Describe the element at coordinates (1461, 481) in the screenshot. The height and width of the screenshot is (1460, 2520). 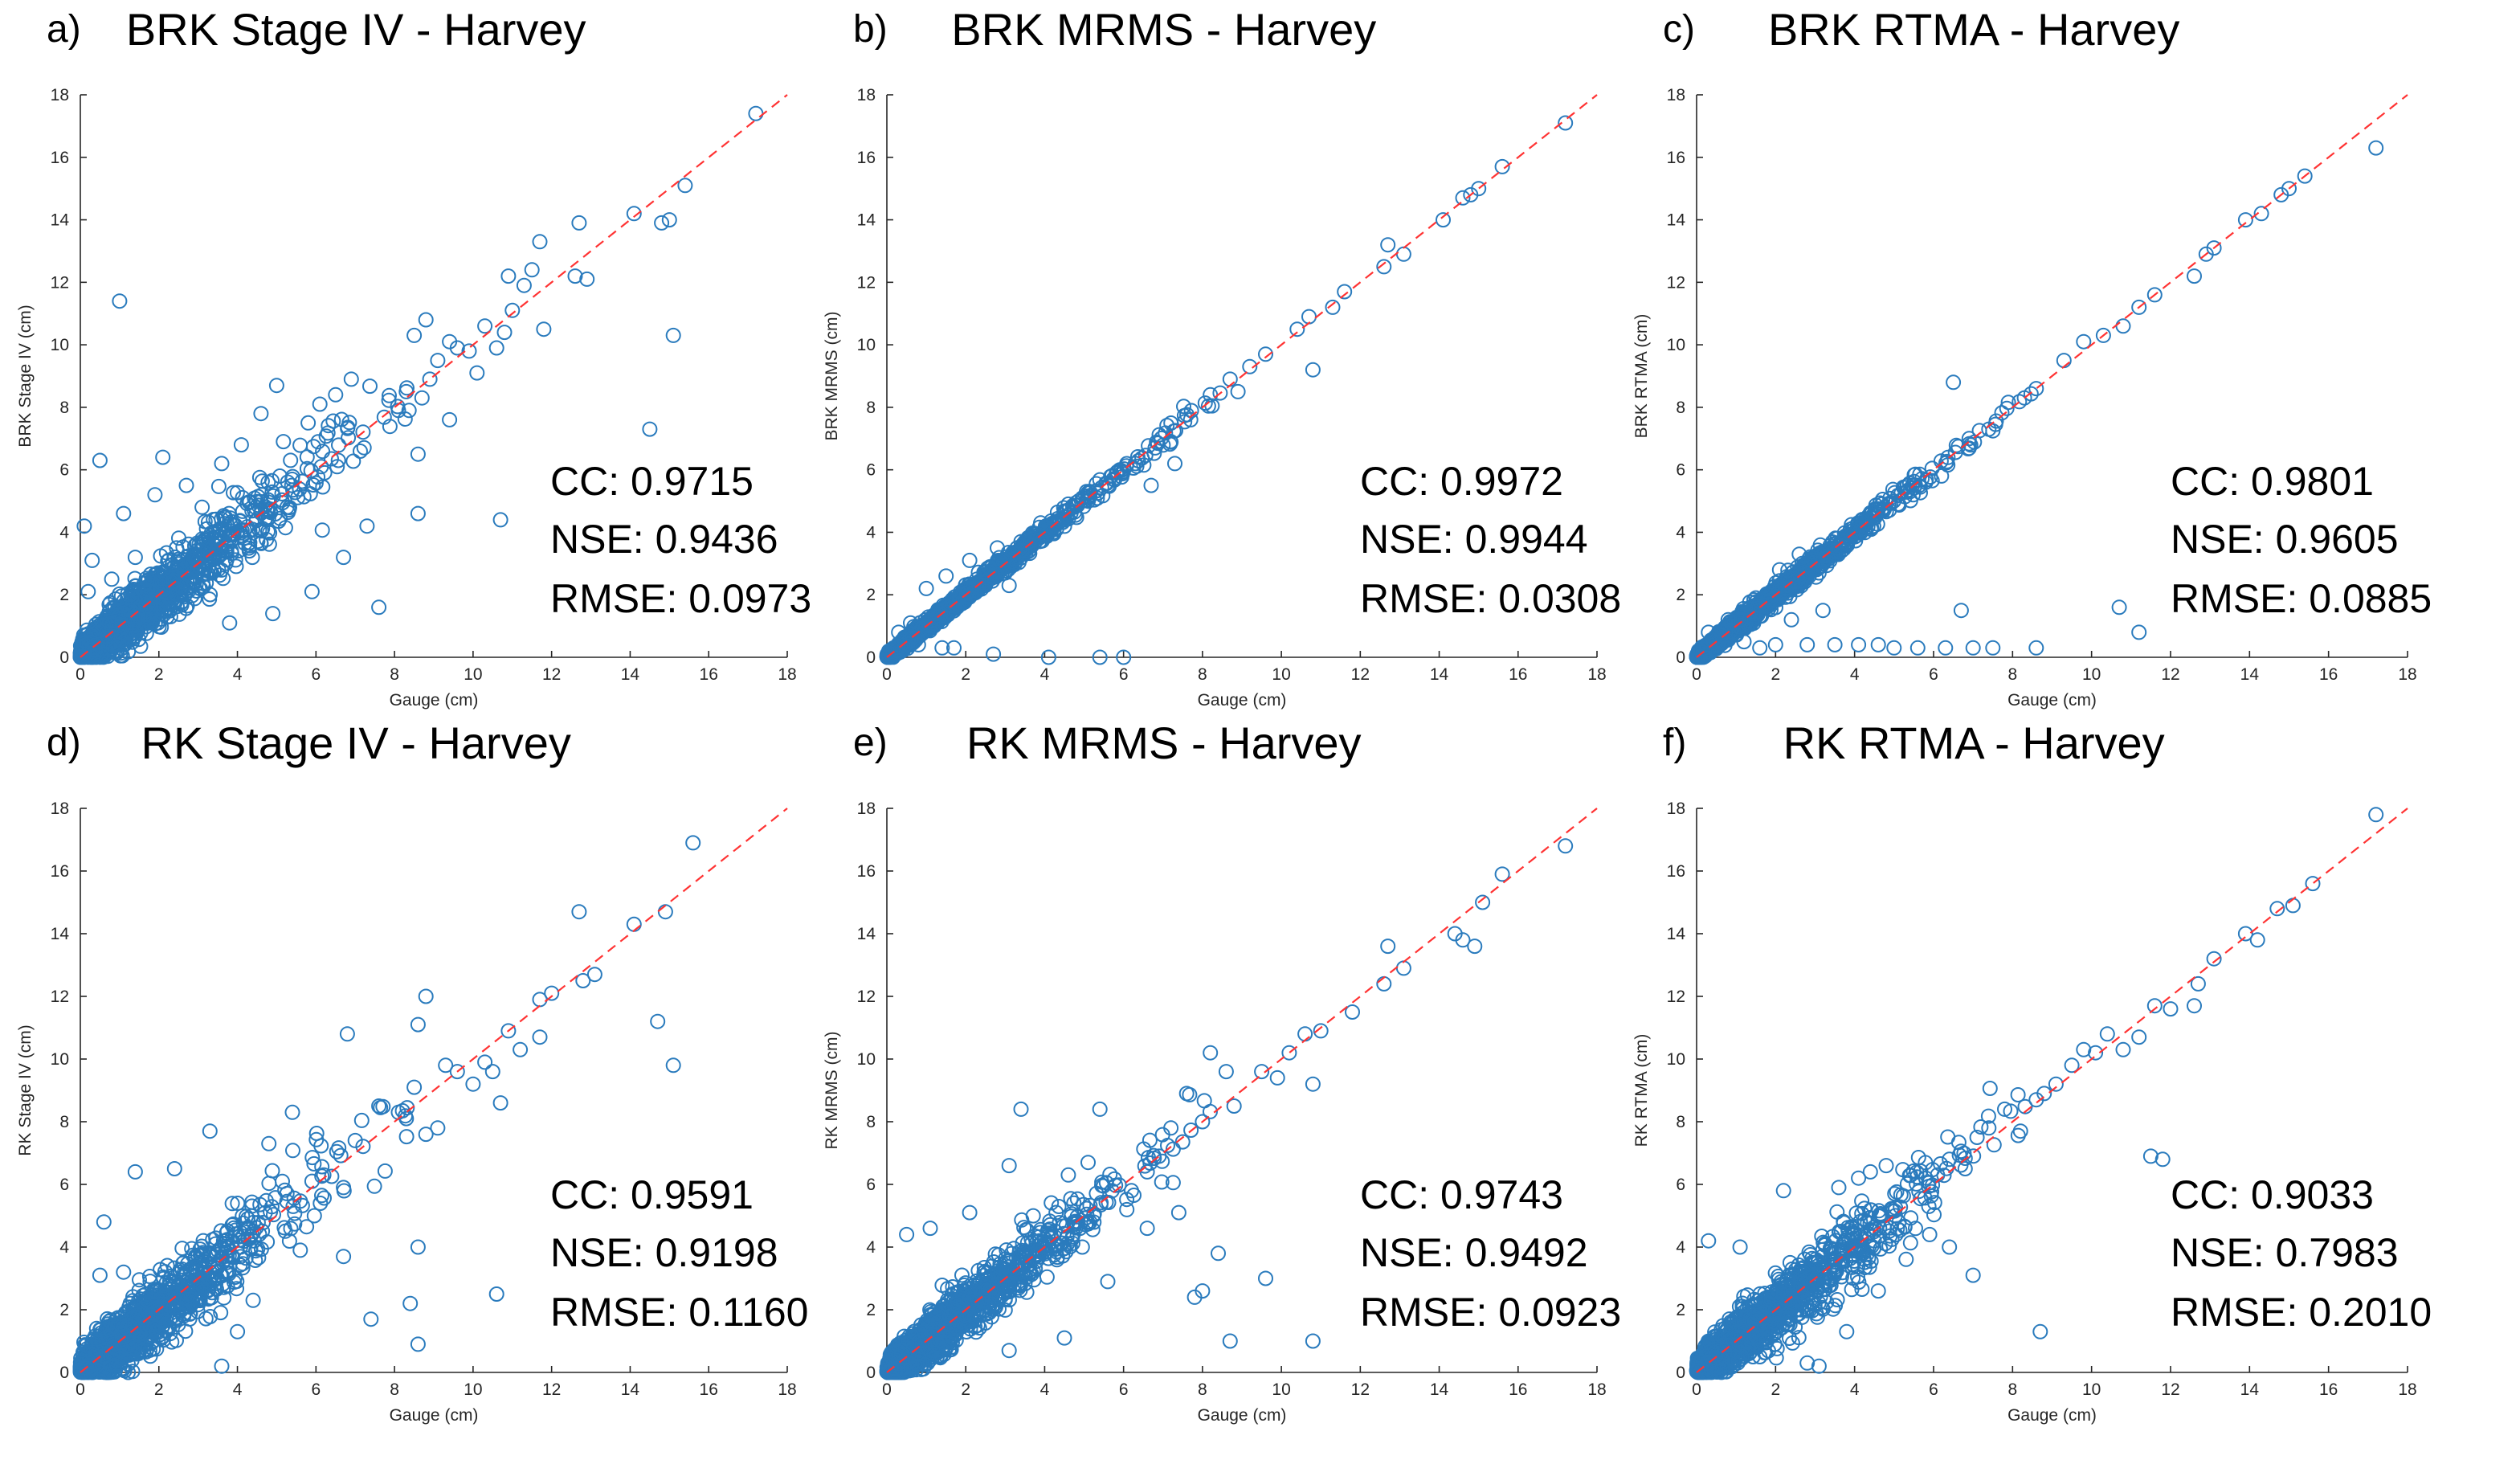
I see `stat-cc: CC: 0.9972` at that location.